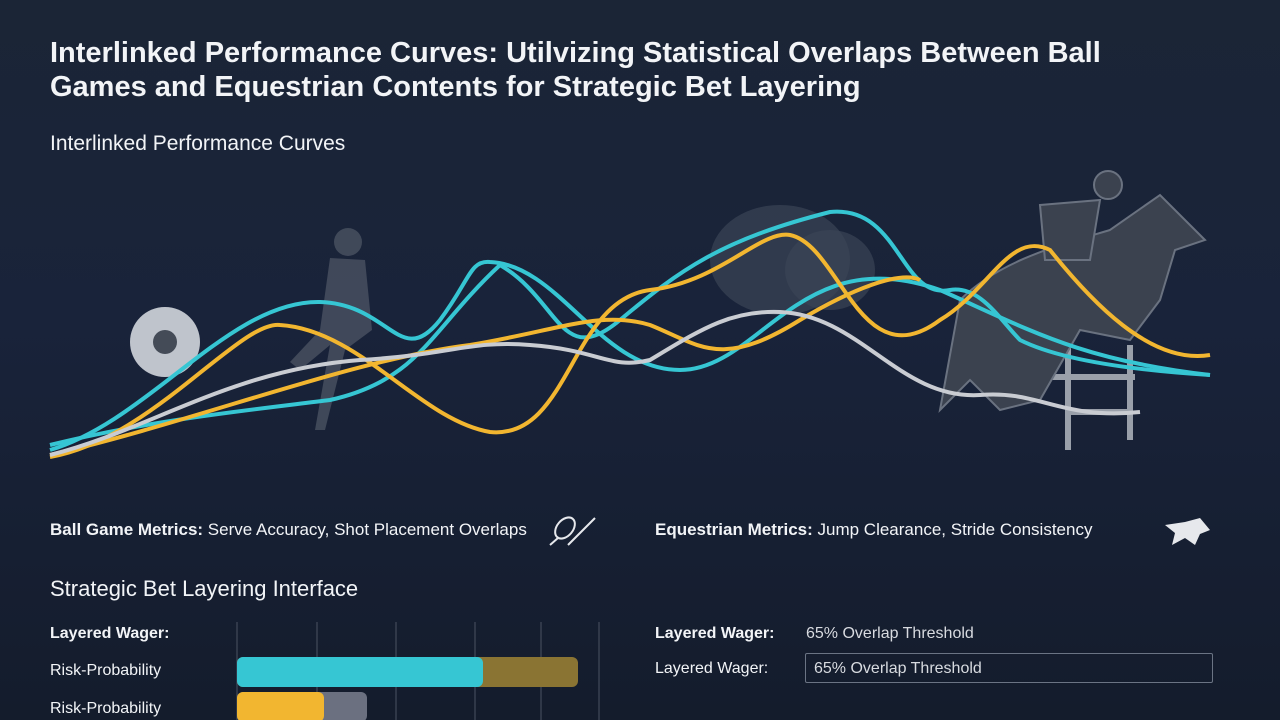 Image resolution: width=1280 pixels, height=720 pixels. I want to click on metric-label: Equestrian Metrics:, so click(734, 529).